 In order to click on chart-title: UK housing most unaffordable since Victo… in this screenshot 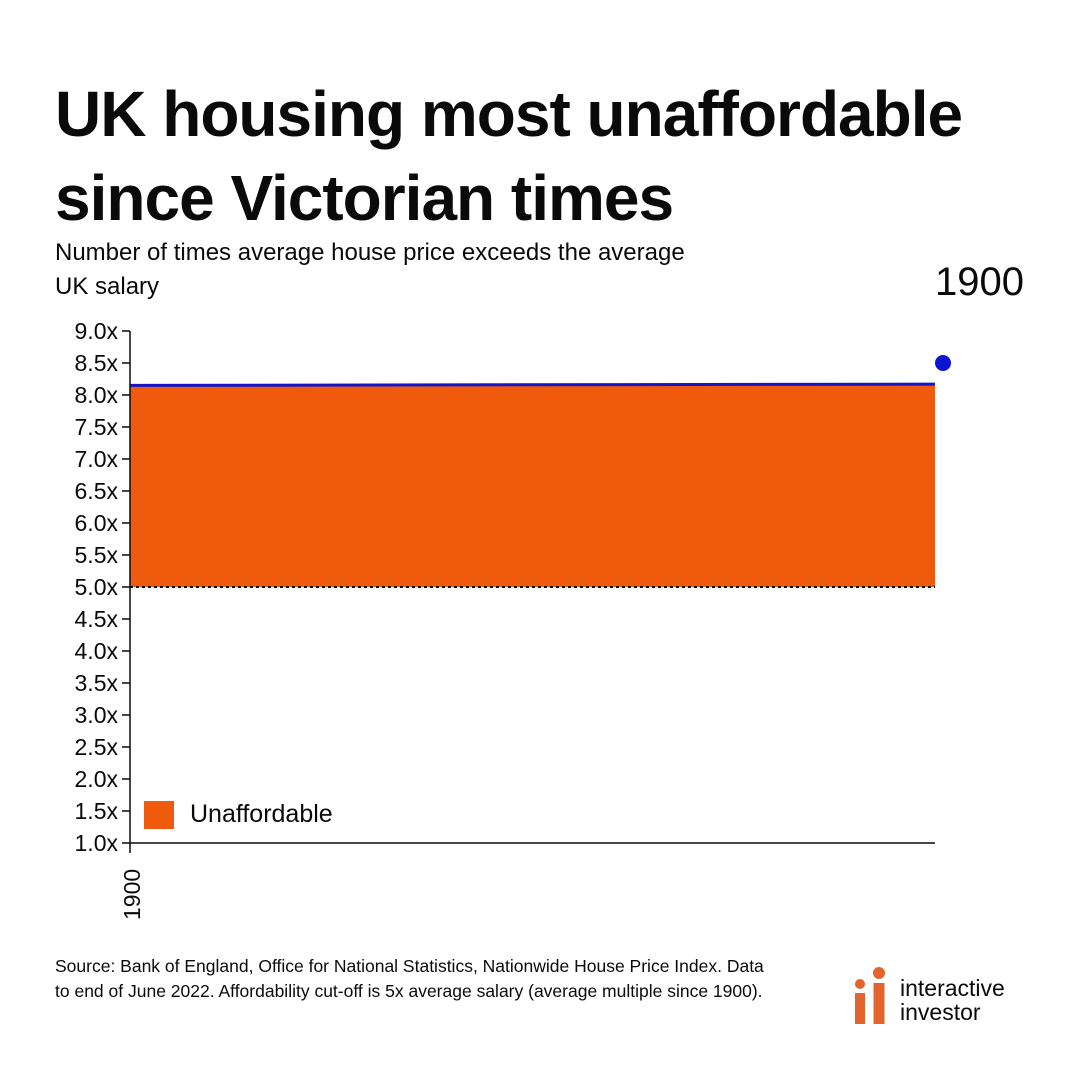, I will do `click(509, 156)`.